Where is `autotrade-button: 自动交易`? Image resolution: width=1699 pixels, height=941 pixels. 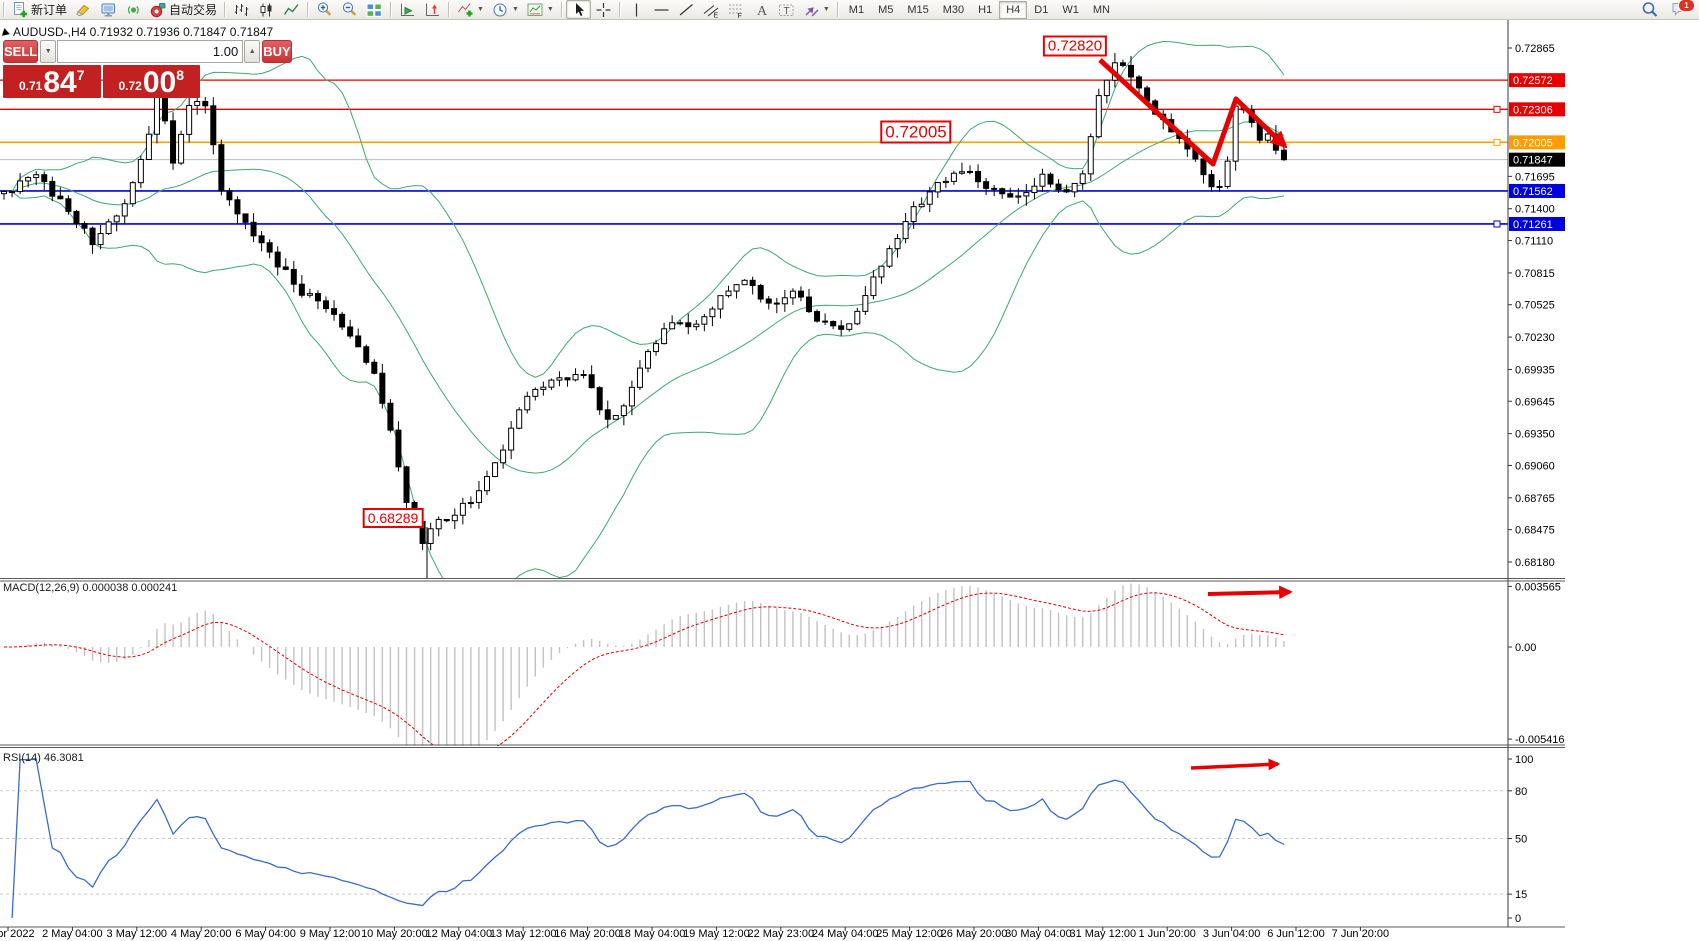
autotrade-button: 自动交易 is located at coordinates (183, 9).